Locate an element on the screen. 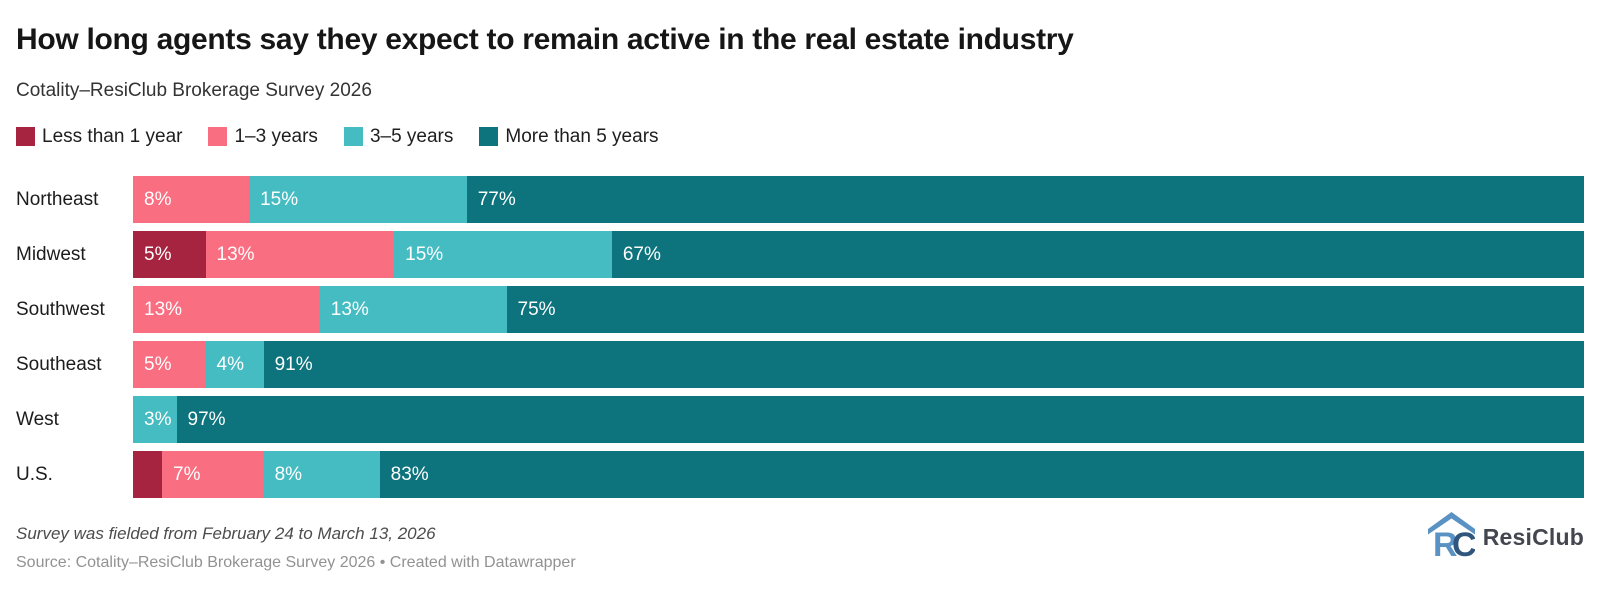 This screenshot has height=602, width=1600. chart-row-u-s: U.S. 7% 8% 83% is located at coordinates (800, 474).